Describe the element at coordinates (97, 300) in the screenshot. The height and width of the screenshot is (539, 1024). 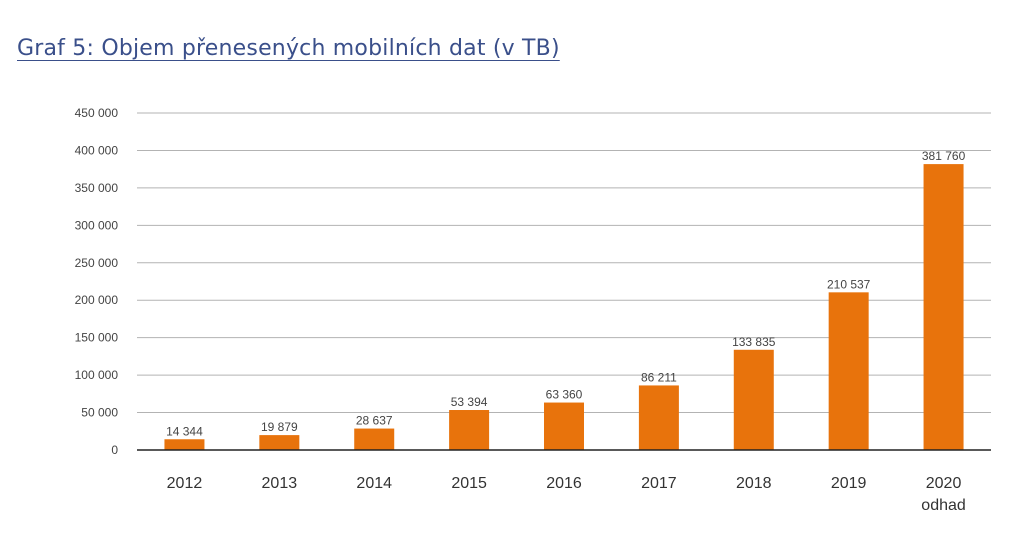
I see `y-tick-label: 200 000` at that location.